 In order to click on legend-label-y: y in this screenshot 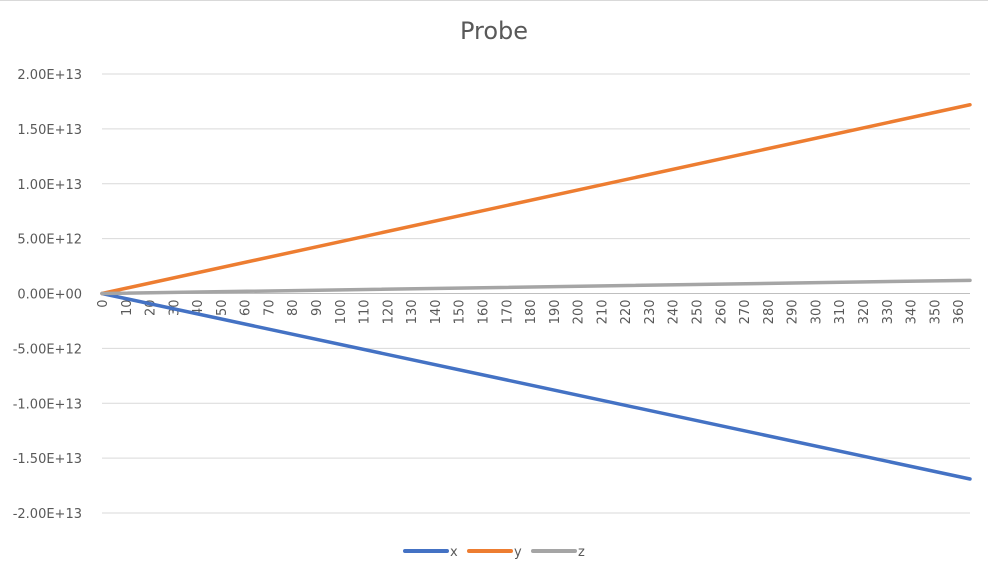, I will do `click(518, 552)`.